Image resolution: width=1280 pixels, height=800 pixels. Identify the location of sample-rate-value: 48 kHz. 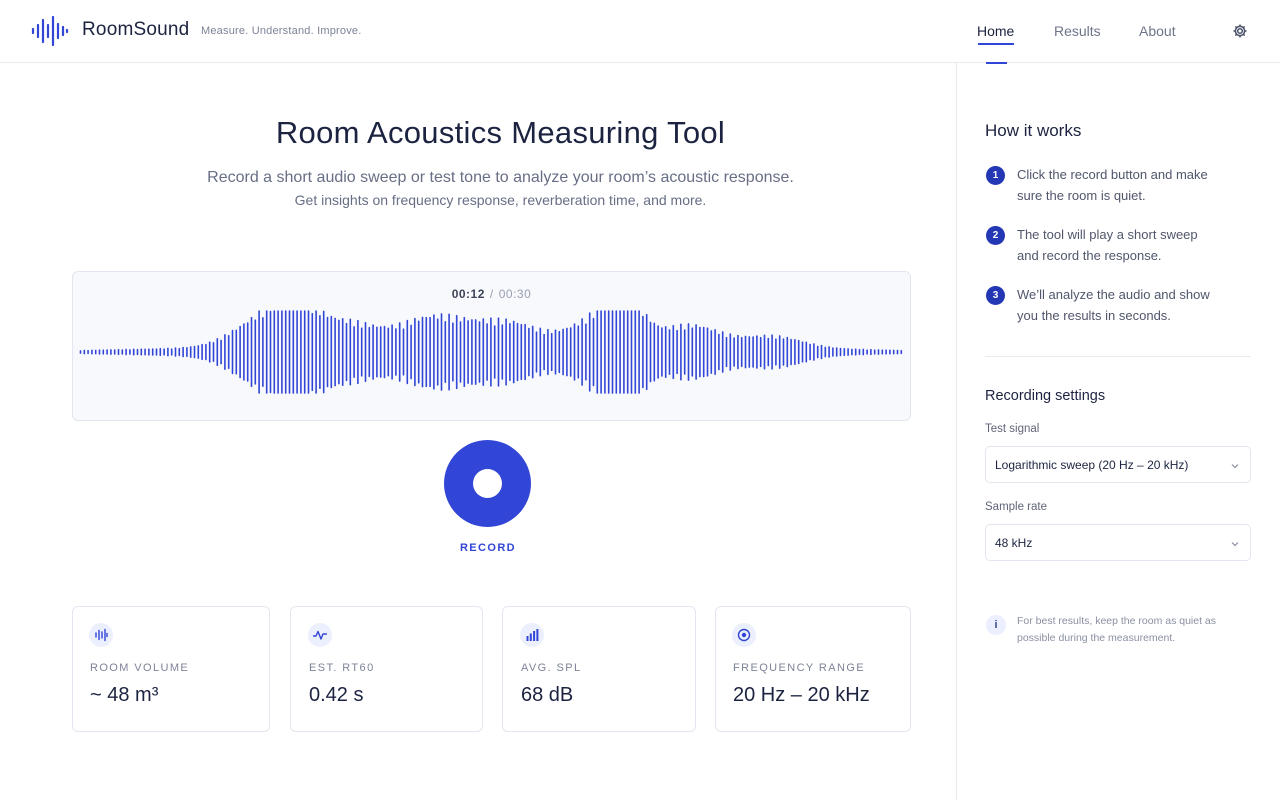
(1014, 543).